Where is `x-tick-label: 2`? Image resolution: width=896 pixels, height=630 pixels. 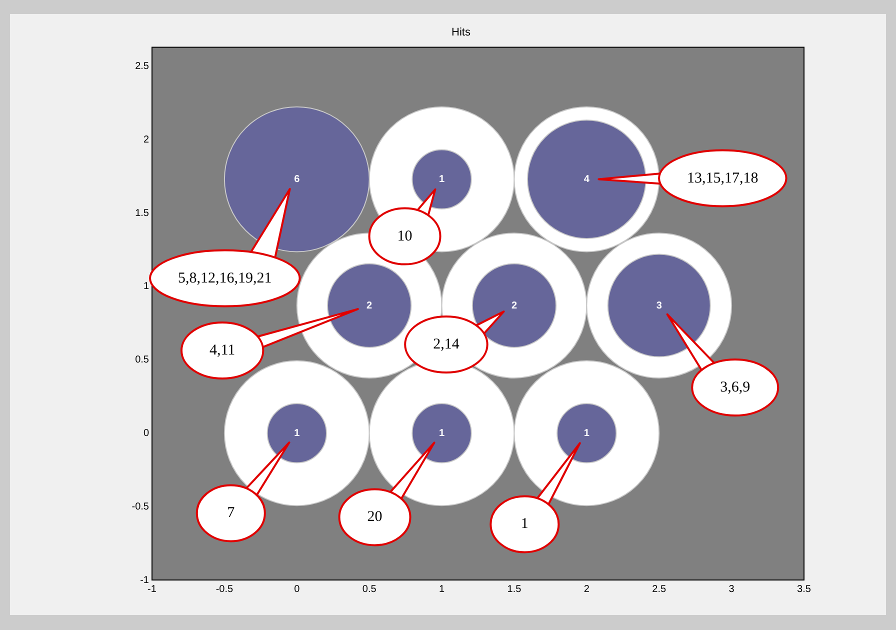
x-tick-label: 2 is located at coordinates (587, 589).